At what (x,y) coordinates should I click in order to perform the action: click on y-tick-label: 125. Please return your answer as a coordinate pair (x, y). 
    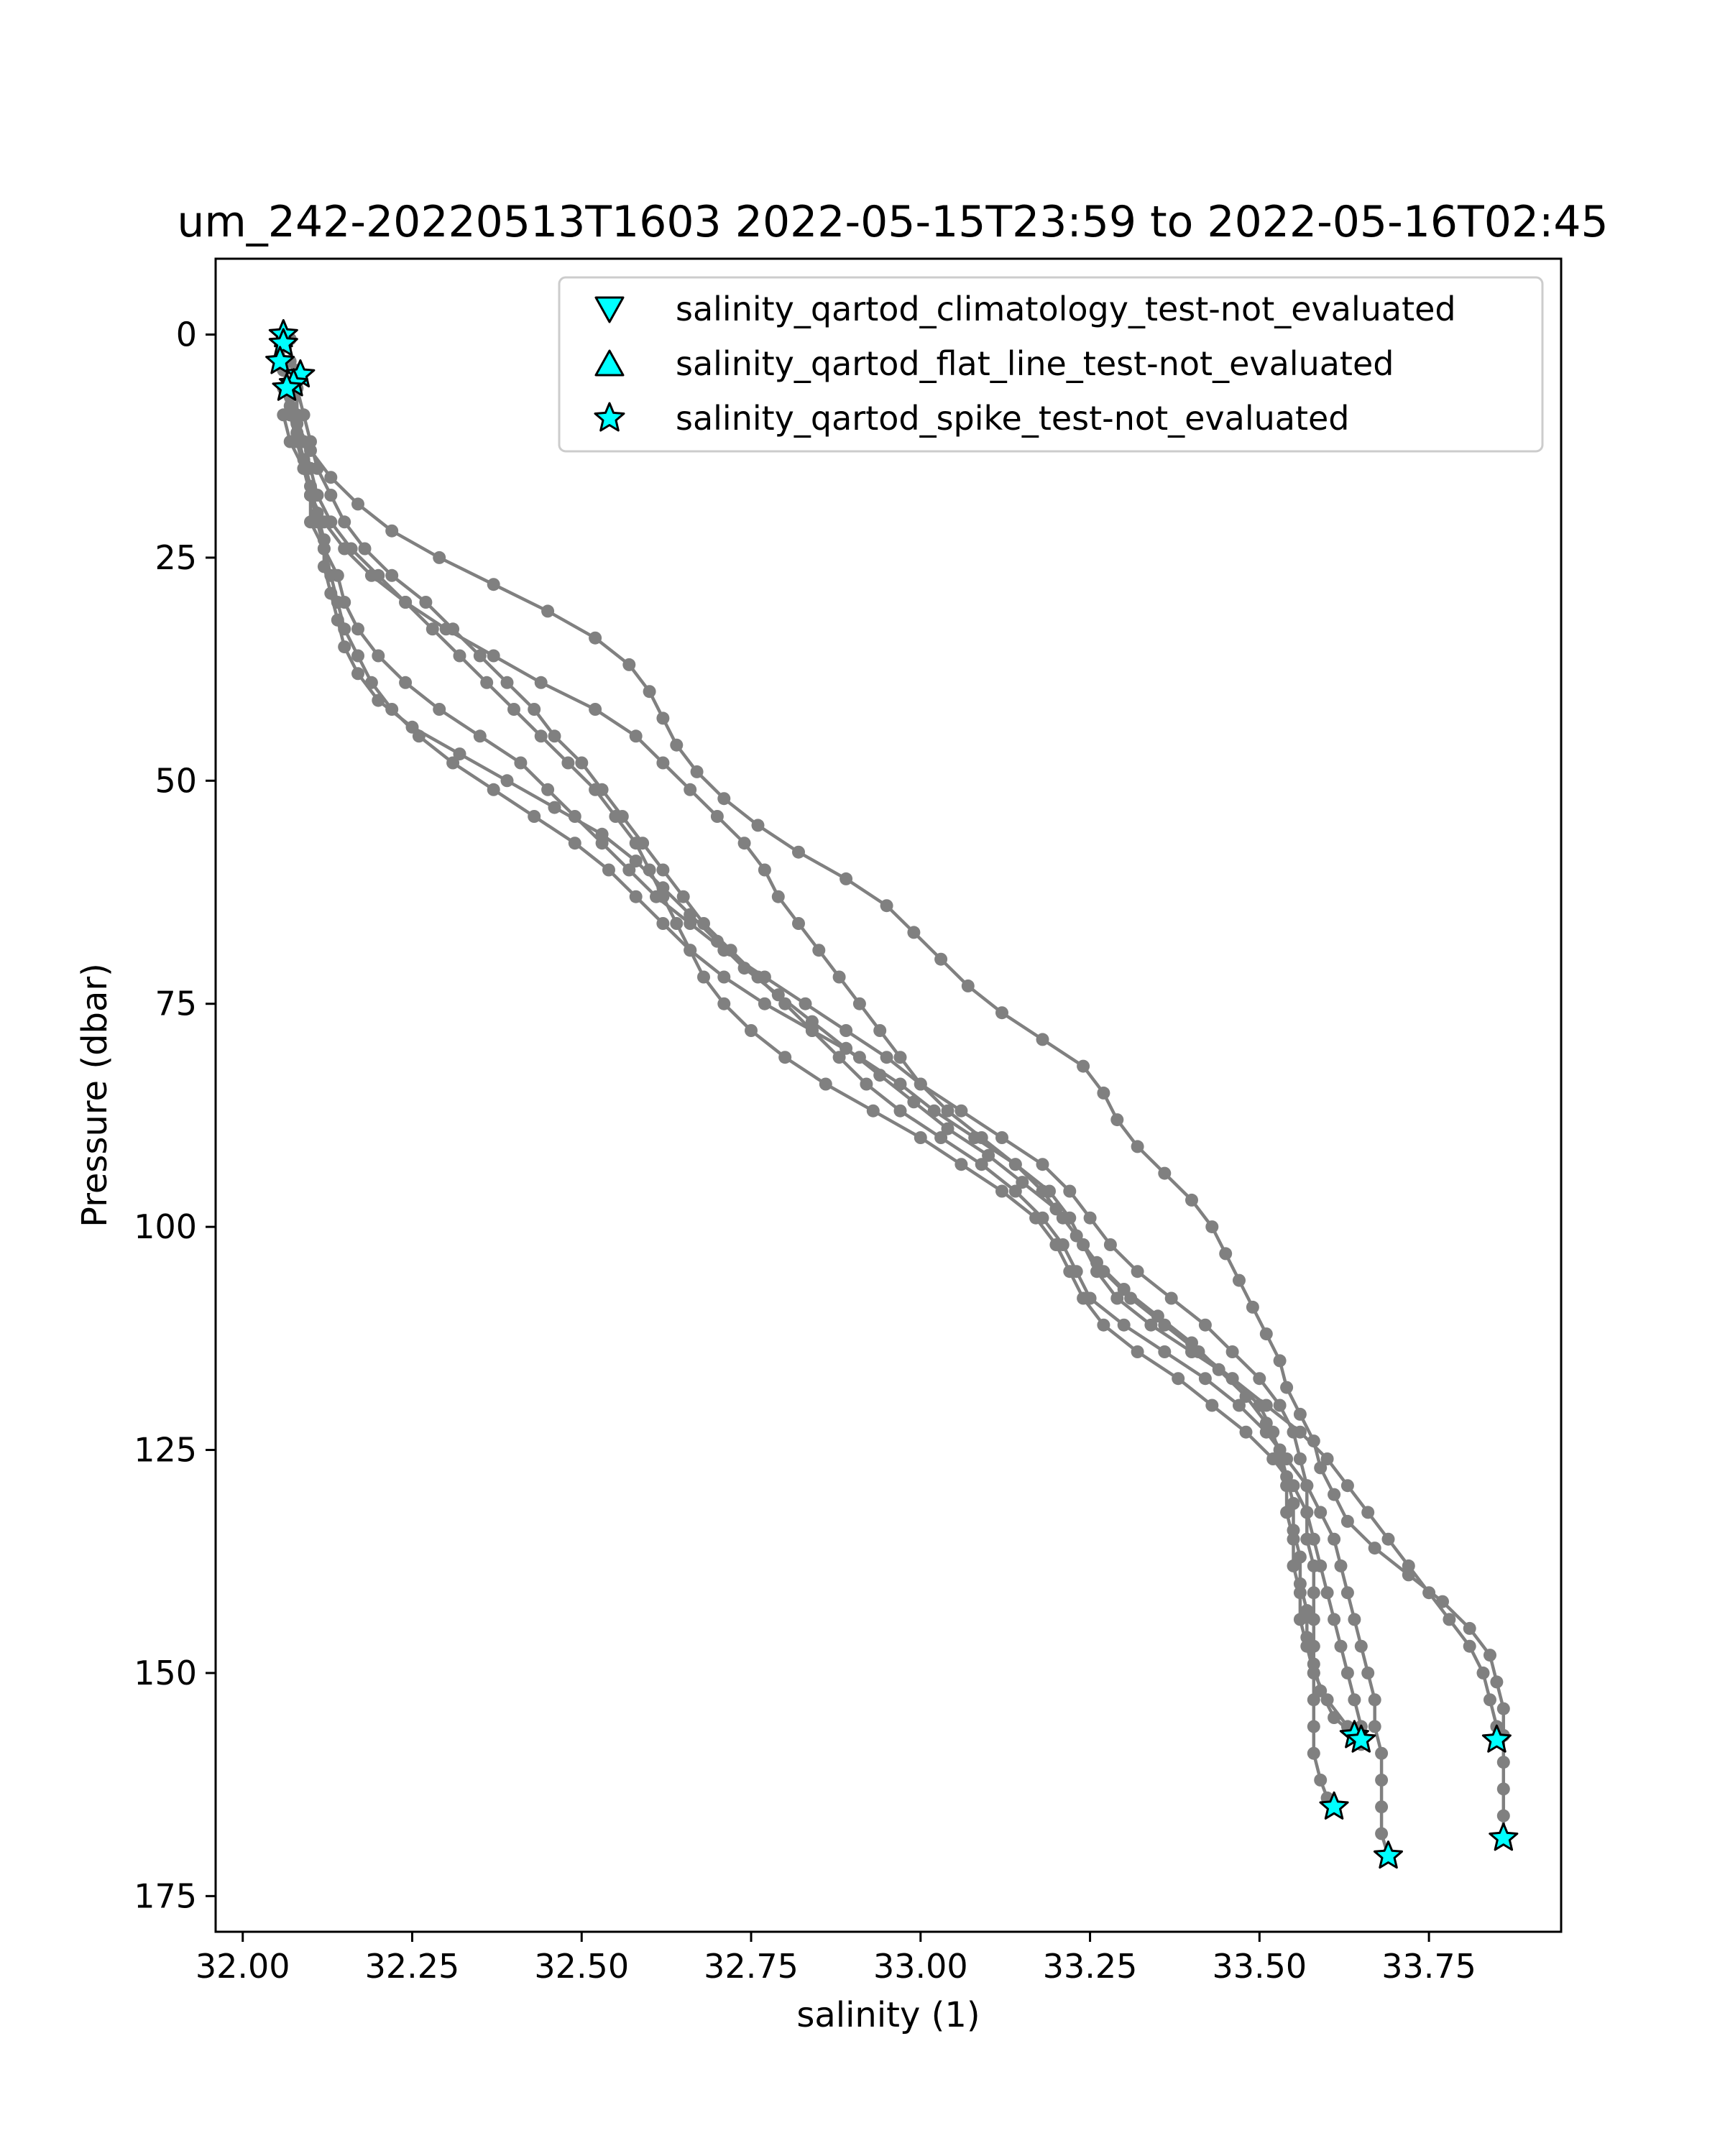
    Looking at the image, I should click on (165, 1450).